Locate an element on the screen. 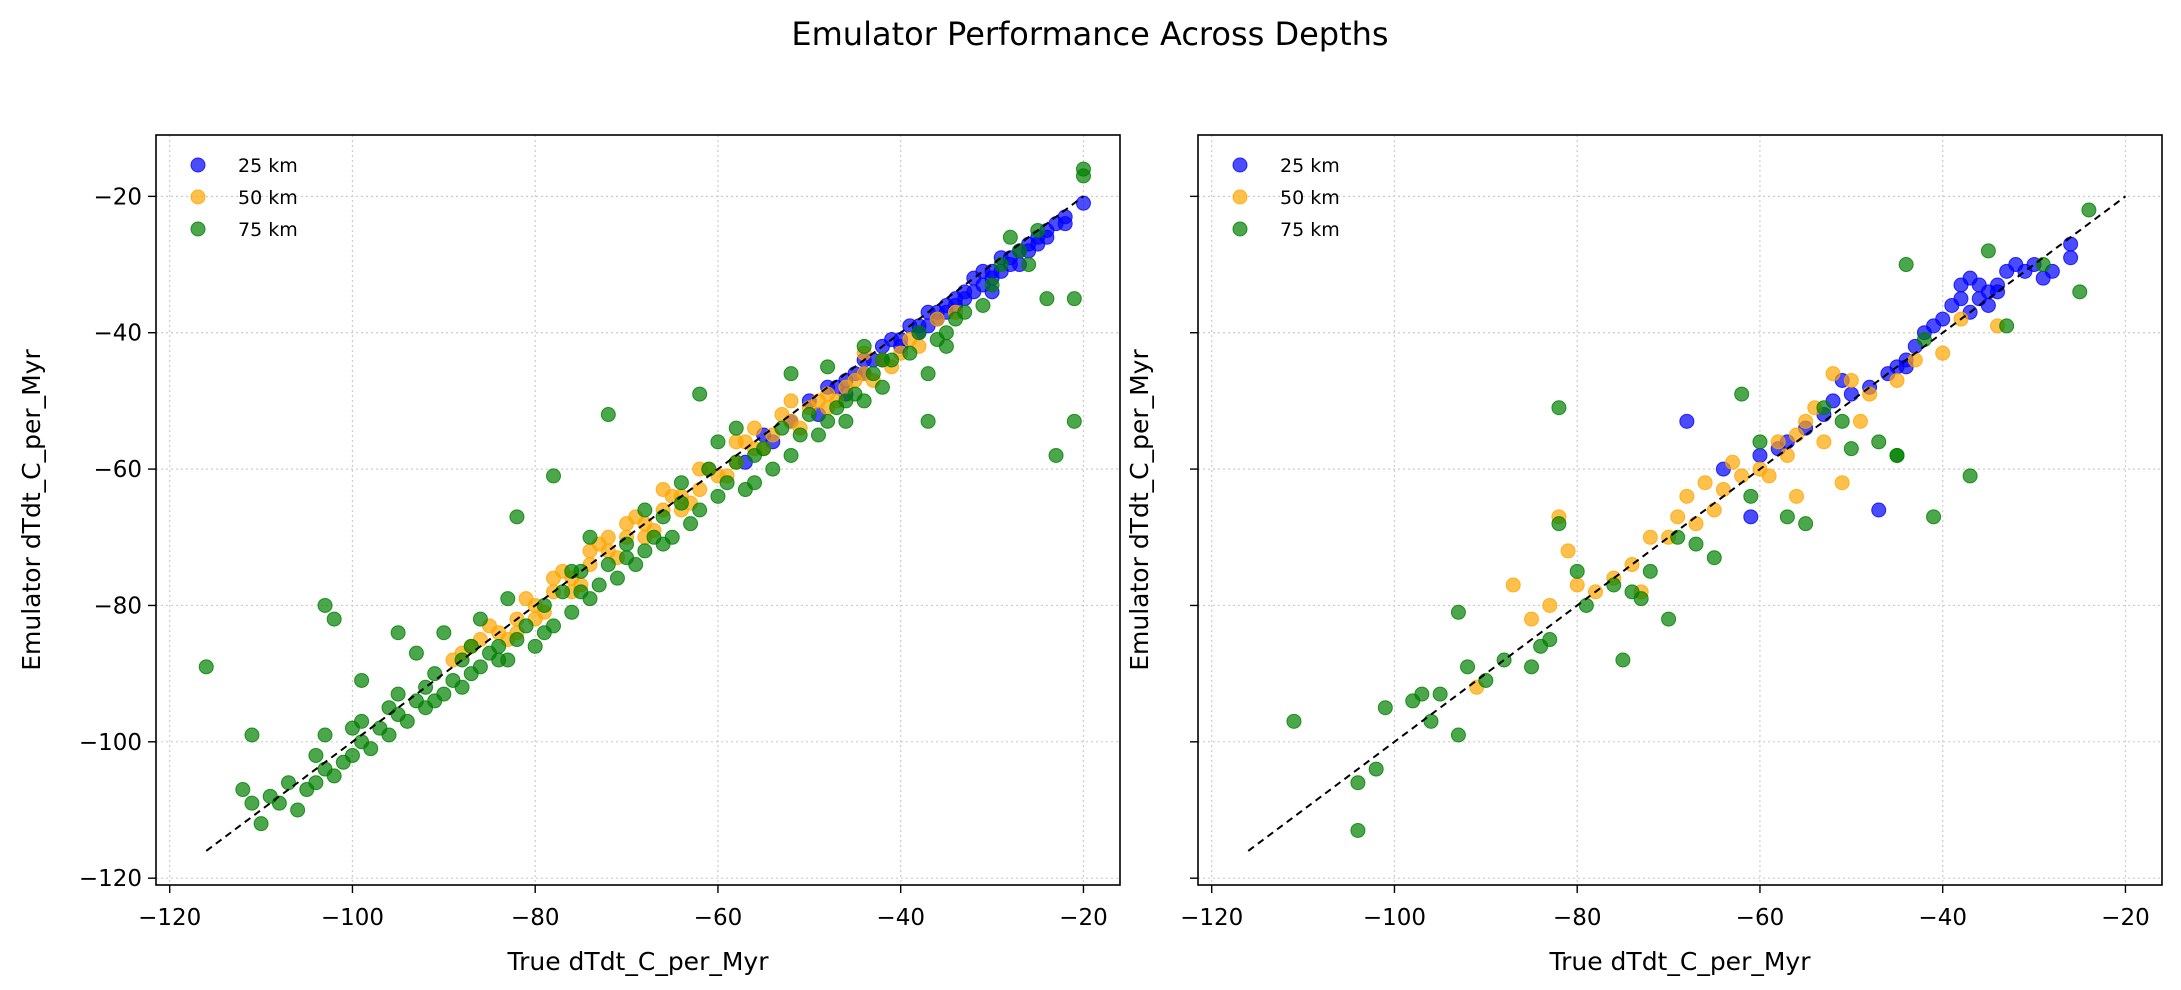 The image size is (2181, 990). x-tick-label: −80 is located at coordinates (1577, 918).